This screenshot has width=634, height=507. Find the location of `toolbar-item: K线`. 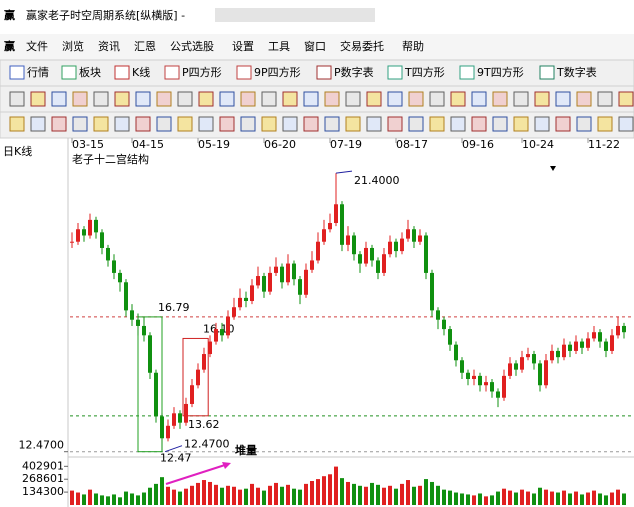

toolbar-item: K线 is located at coordinates (141, 72).